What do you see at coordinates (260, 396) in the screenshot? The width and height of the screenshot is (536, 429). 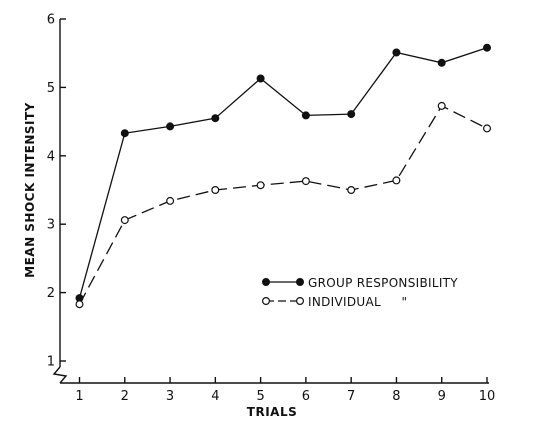 I see `x-tick-label-5: 5` at bounding box center [260, 396].